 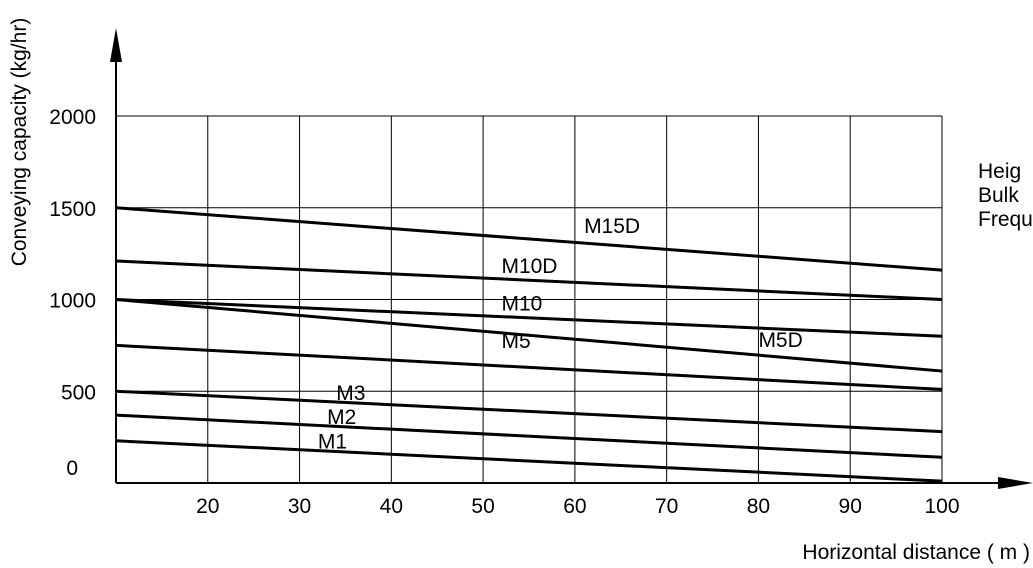 I want to click on x-tick-50: 50, so click(x=482, y=506).